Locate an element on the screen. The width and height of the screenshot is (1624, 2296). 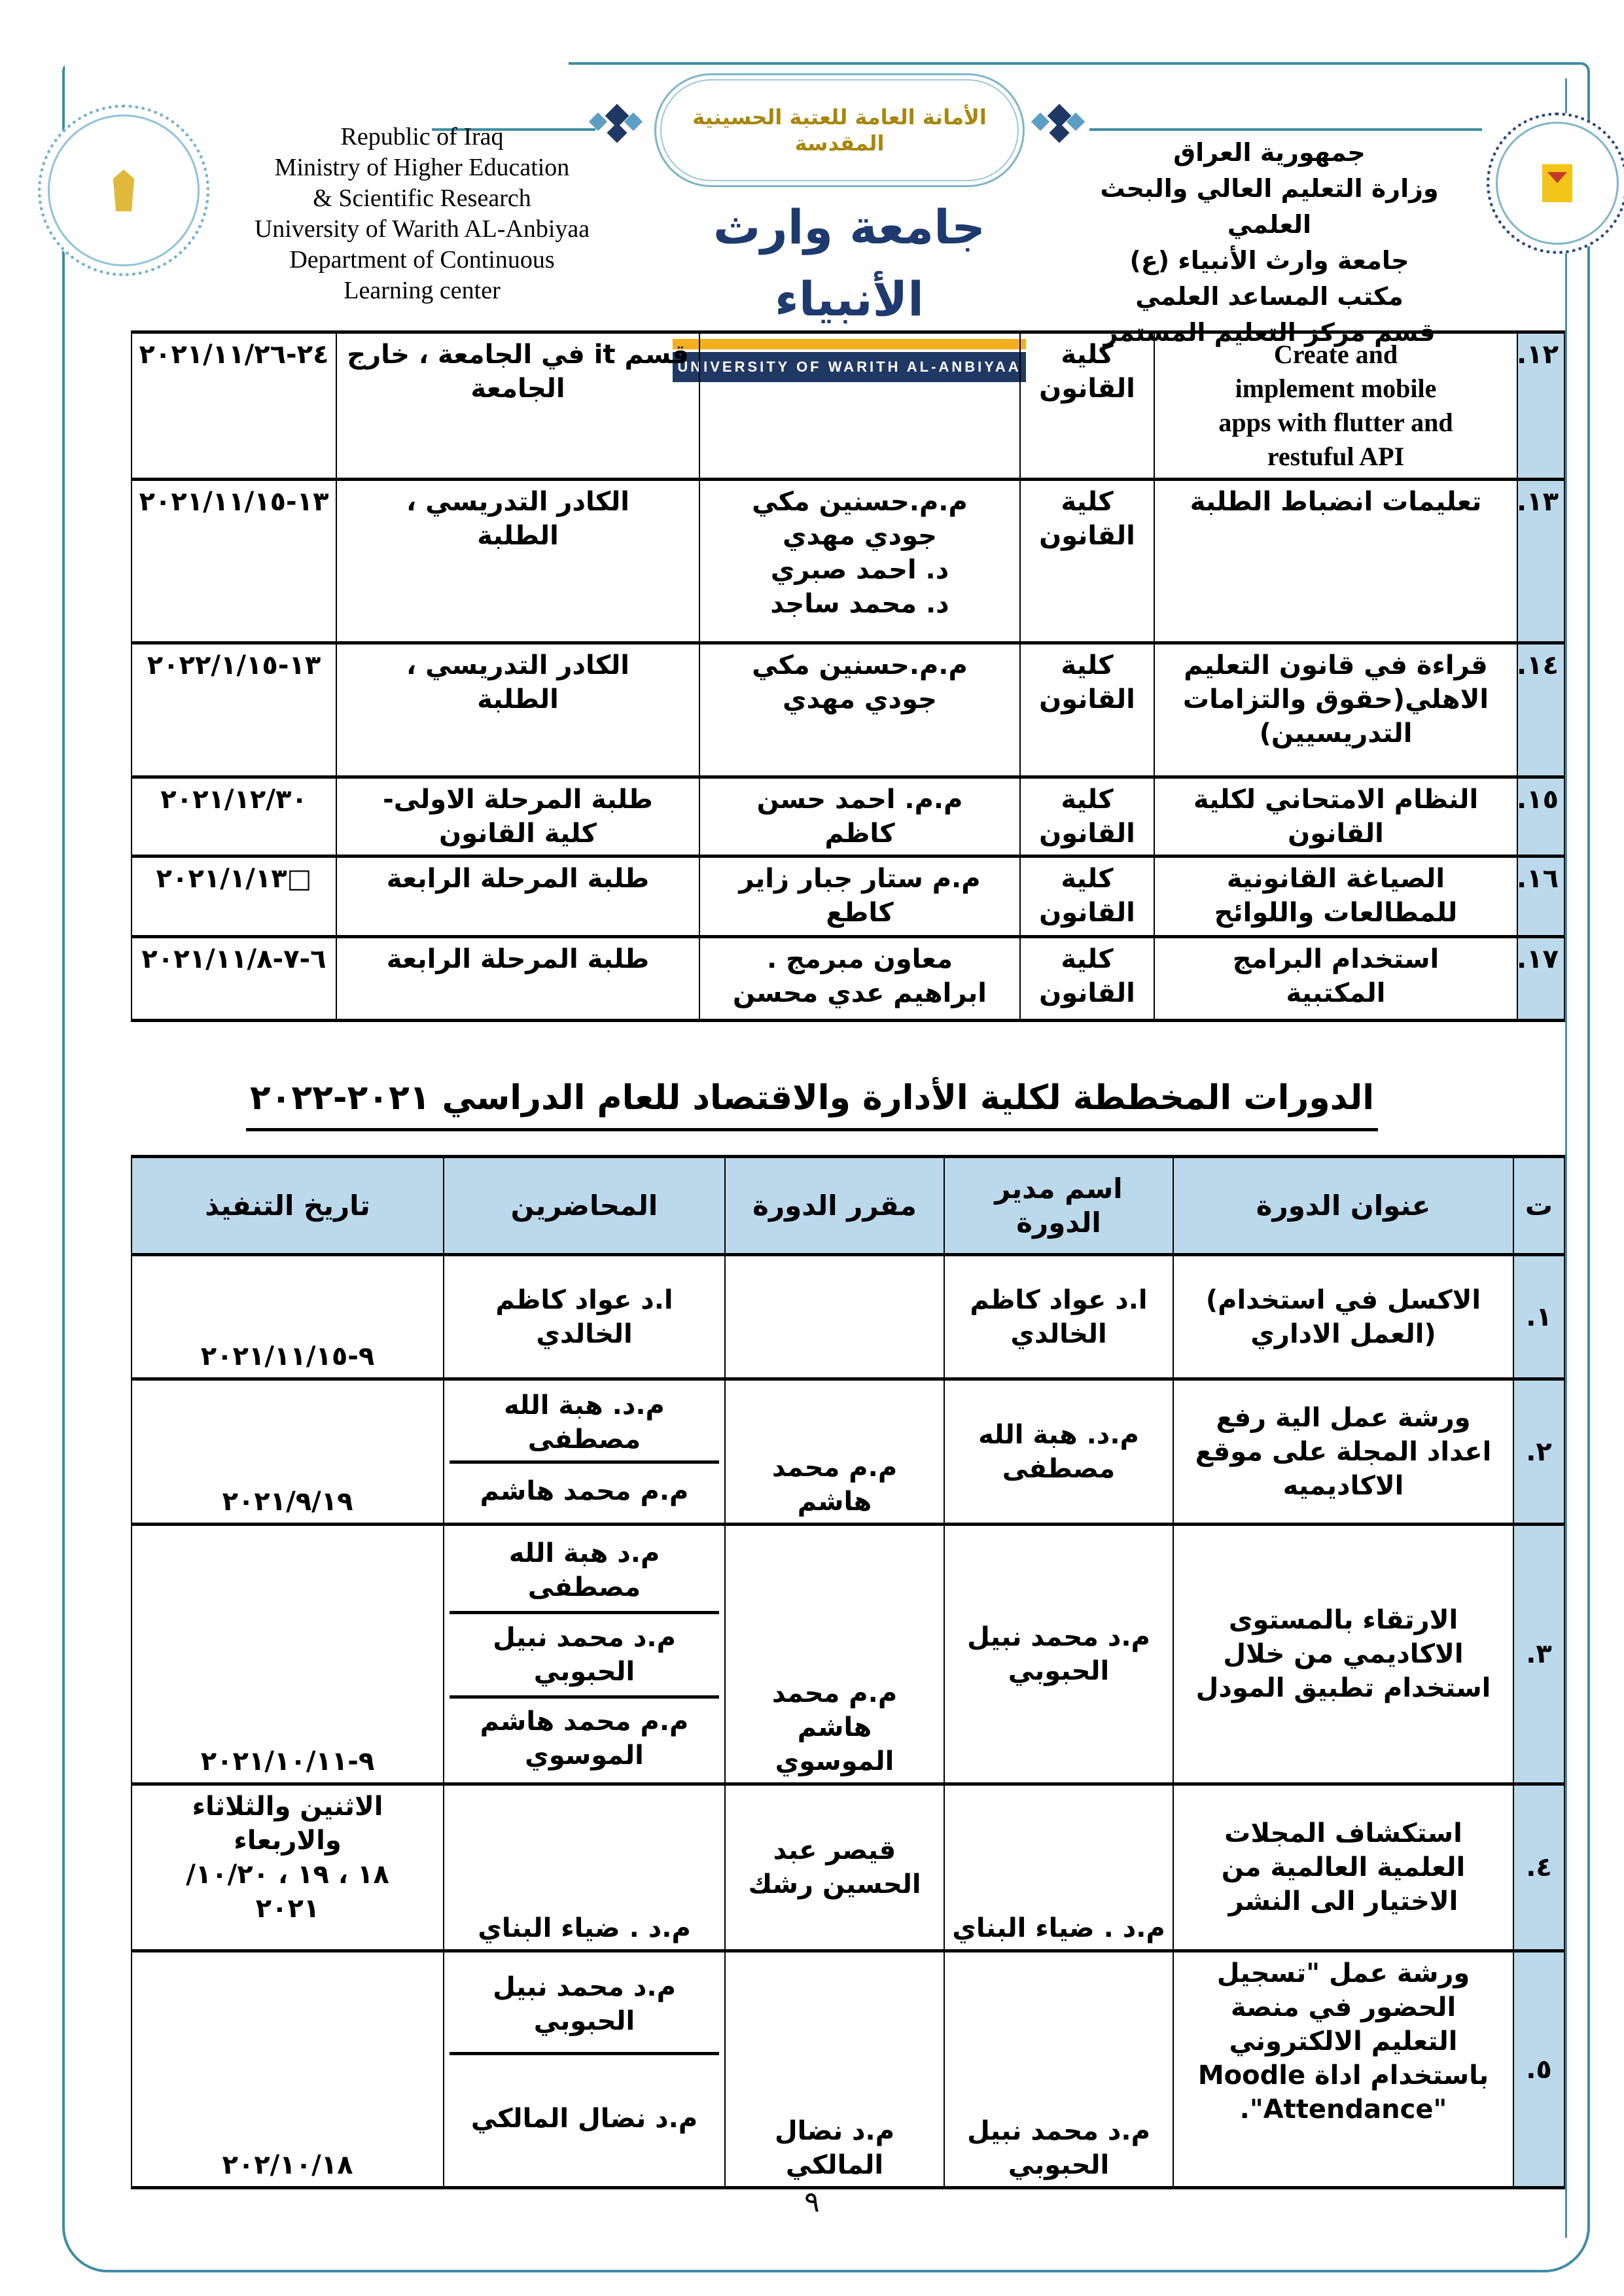
cell-coordinator: م.م محمد هاشم is located at coordinates (834, 1452).